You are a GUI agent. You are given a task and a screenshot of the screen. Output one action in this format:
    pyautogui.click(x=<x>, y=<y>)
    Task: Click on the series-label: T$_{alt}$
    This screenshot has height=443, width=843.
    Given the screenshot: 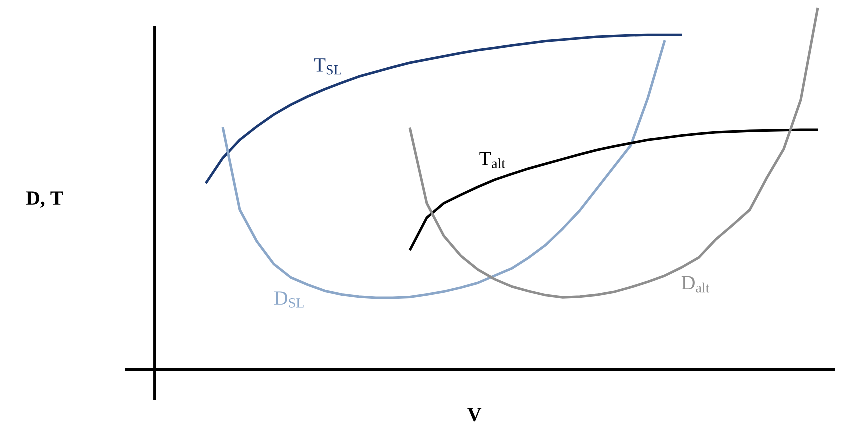 What is the action you would take?
    pyautogui.click(x=493, y=160)
    